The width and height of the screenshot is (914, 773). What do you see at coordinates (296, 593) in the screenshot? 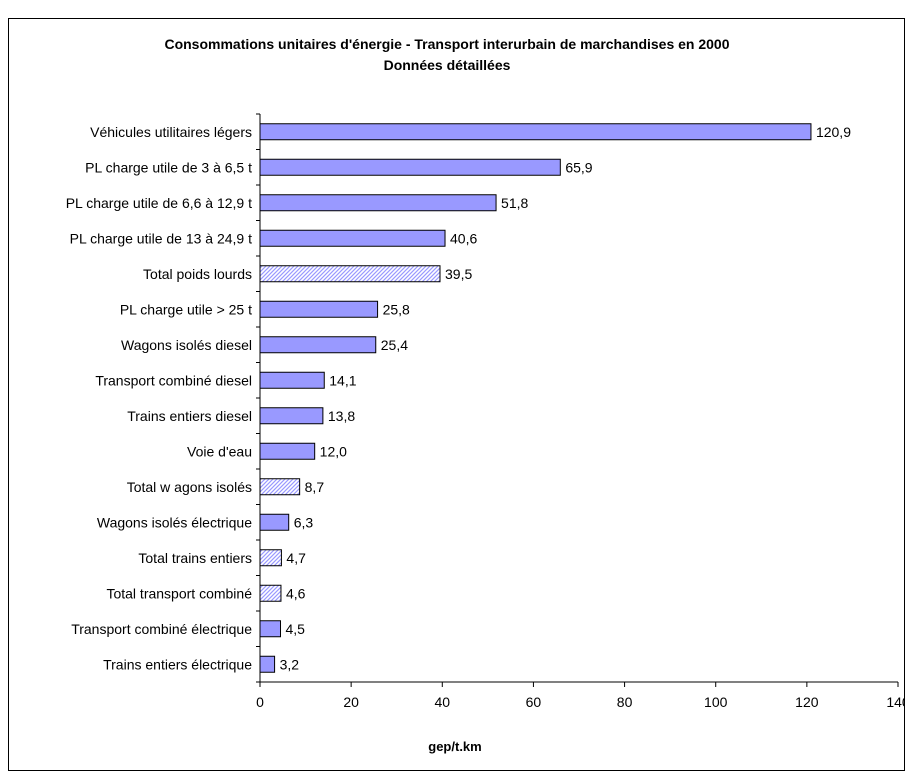
I see `data-label: 4,6` at bounding box center [296, 593].